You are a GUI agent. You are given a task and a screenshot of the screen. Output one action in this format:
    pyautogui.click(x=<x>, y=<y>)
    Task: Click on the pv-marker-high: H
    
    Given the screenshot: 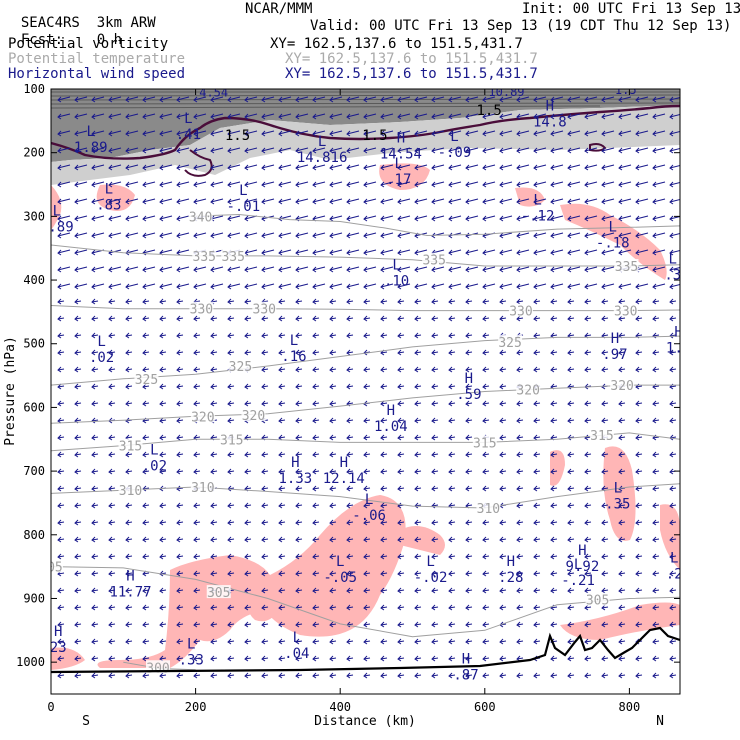 What is the action you would take?
    pyautogui.click(x=130, y=576)
    